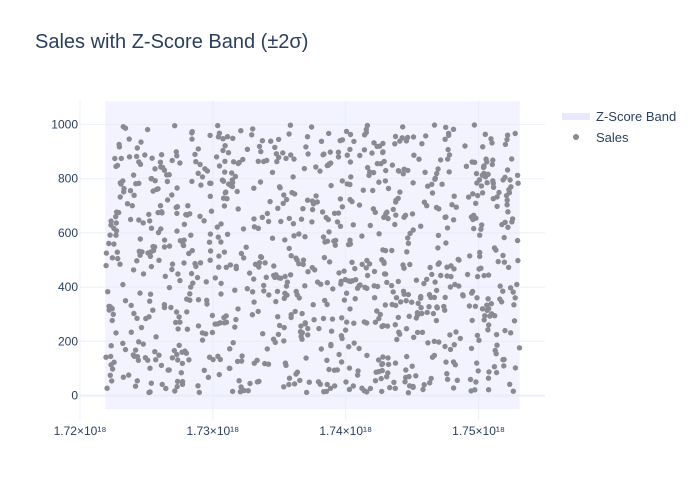  Describe the element at coordinates (68, 287) in the screenshot. I see `y-tick-label: 400` at that location.